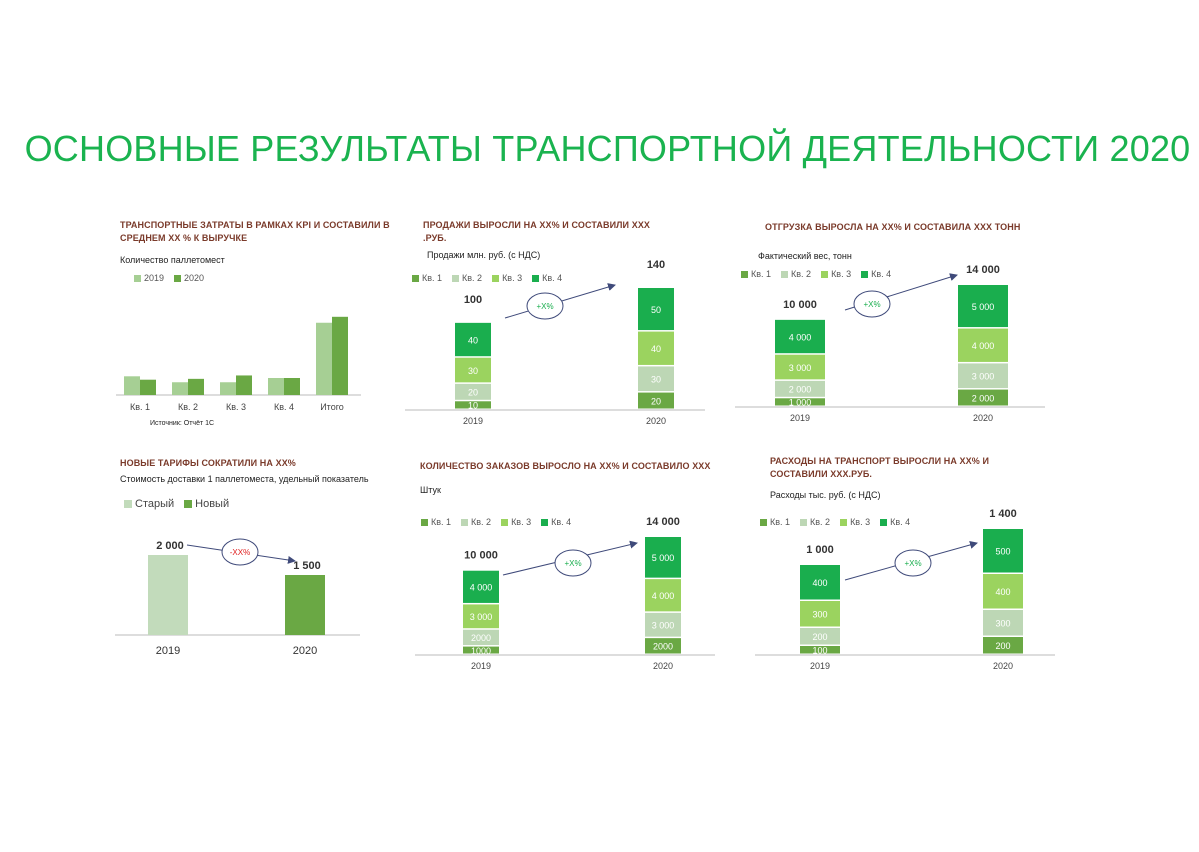 This screenshot has height=852, width=1199. I want to click on growth-ellipse, so click(545, 306).